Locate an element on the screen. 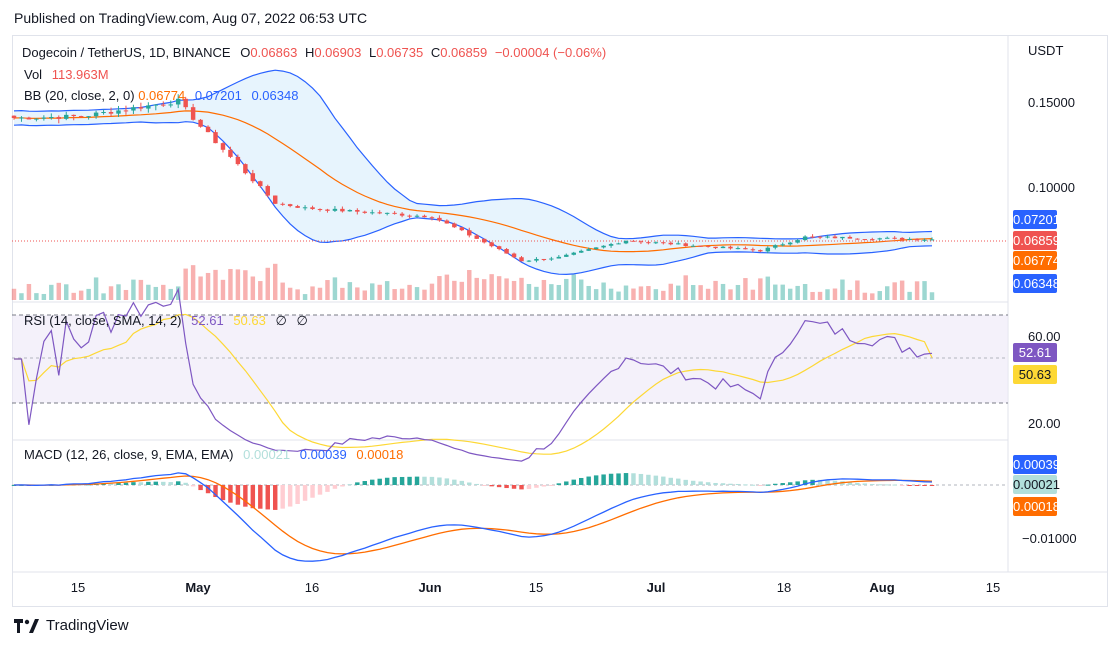 Image resolution: width=1116 pixels, height=648 pixels. rsi-sma-tag: 50.63 is located at coordinates (1035, 374).